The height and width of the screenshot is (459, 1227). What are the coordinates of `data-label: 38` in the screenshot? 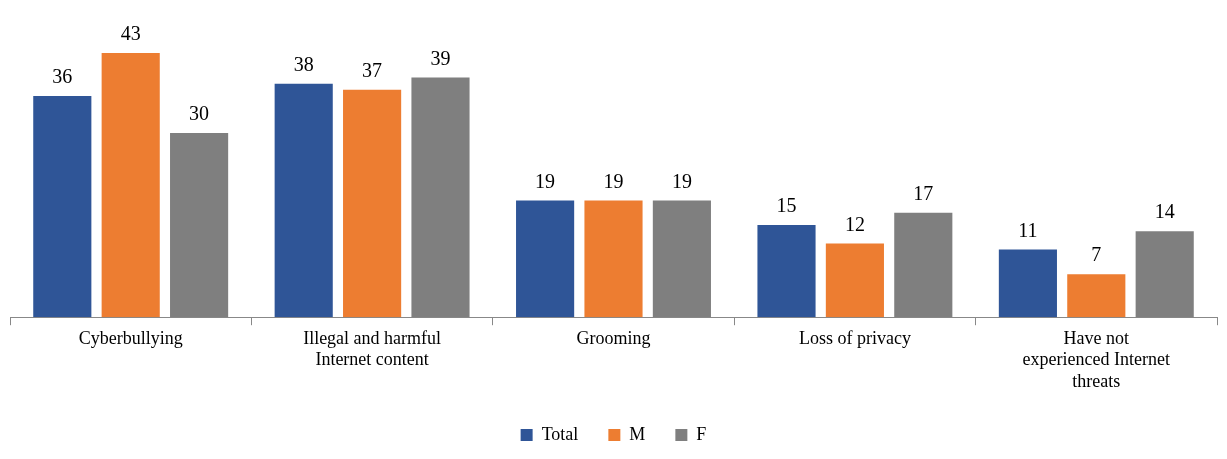 It's located at (303, 63).